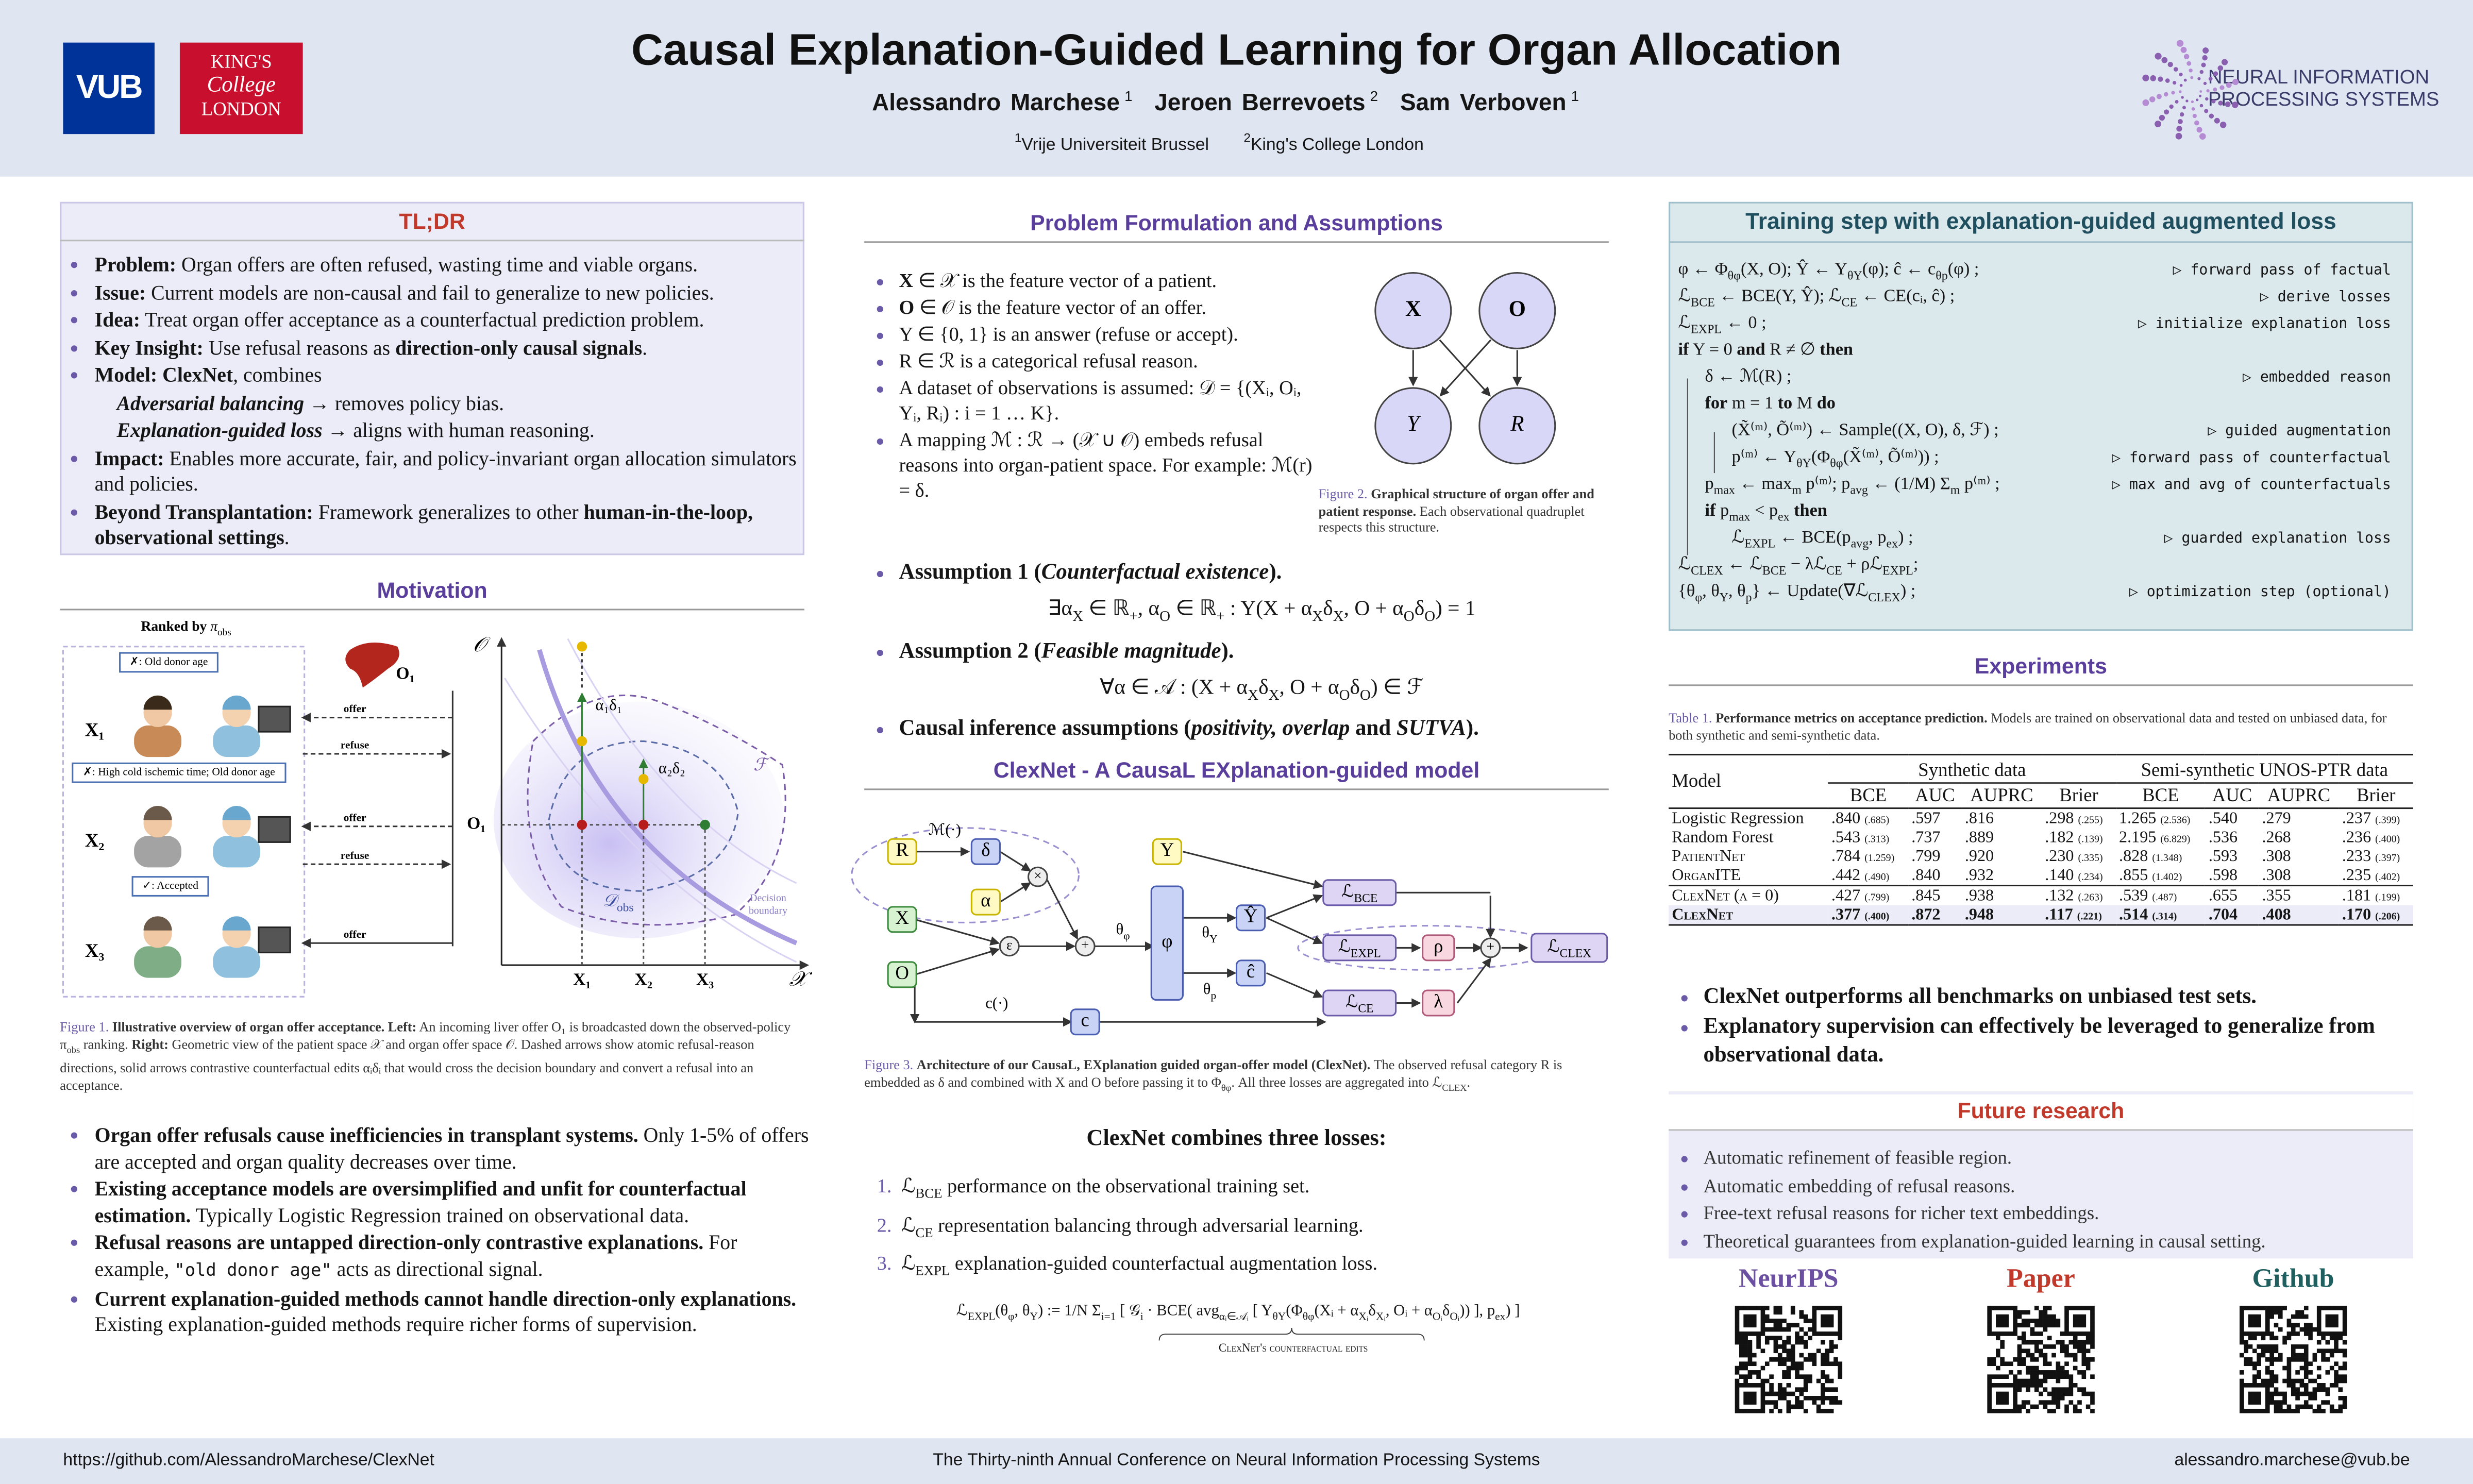 Image resolution: width=2473 pixels, height=1484 pixels. Describe the element at coordinates (2079, 795) in the screenshot. I see `column-header: Brier` at that location.